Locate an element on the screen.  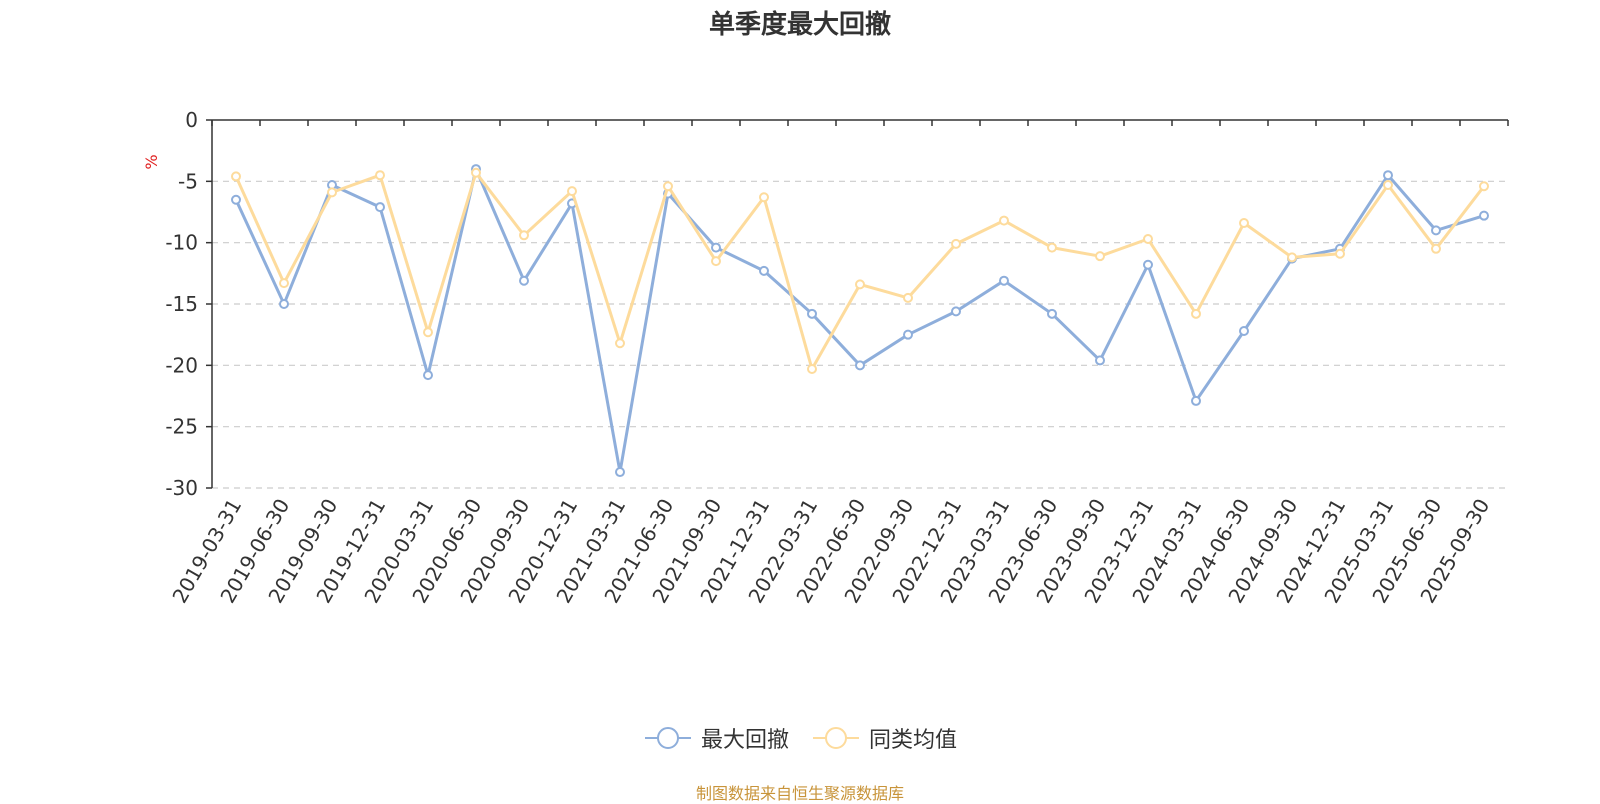
chart-title: 单季度最大回撤 is located at coordinates (799, 25).